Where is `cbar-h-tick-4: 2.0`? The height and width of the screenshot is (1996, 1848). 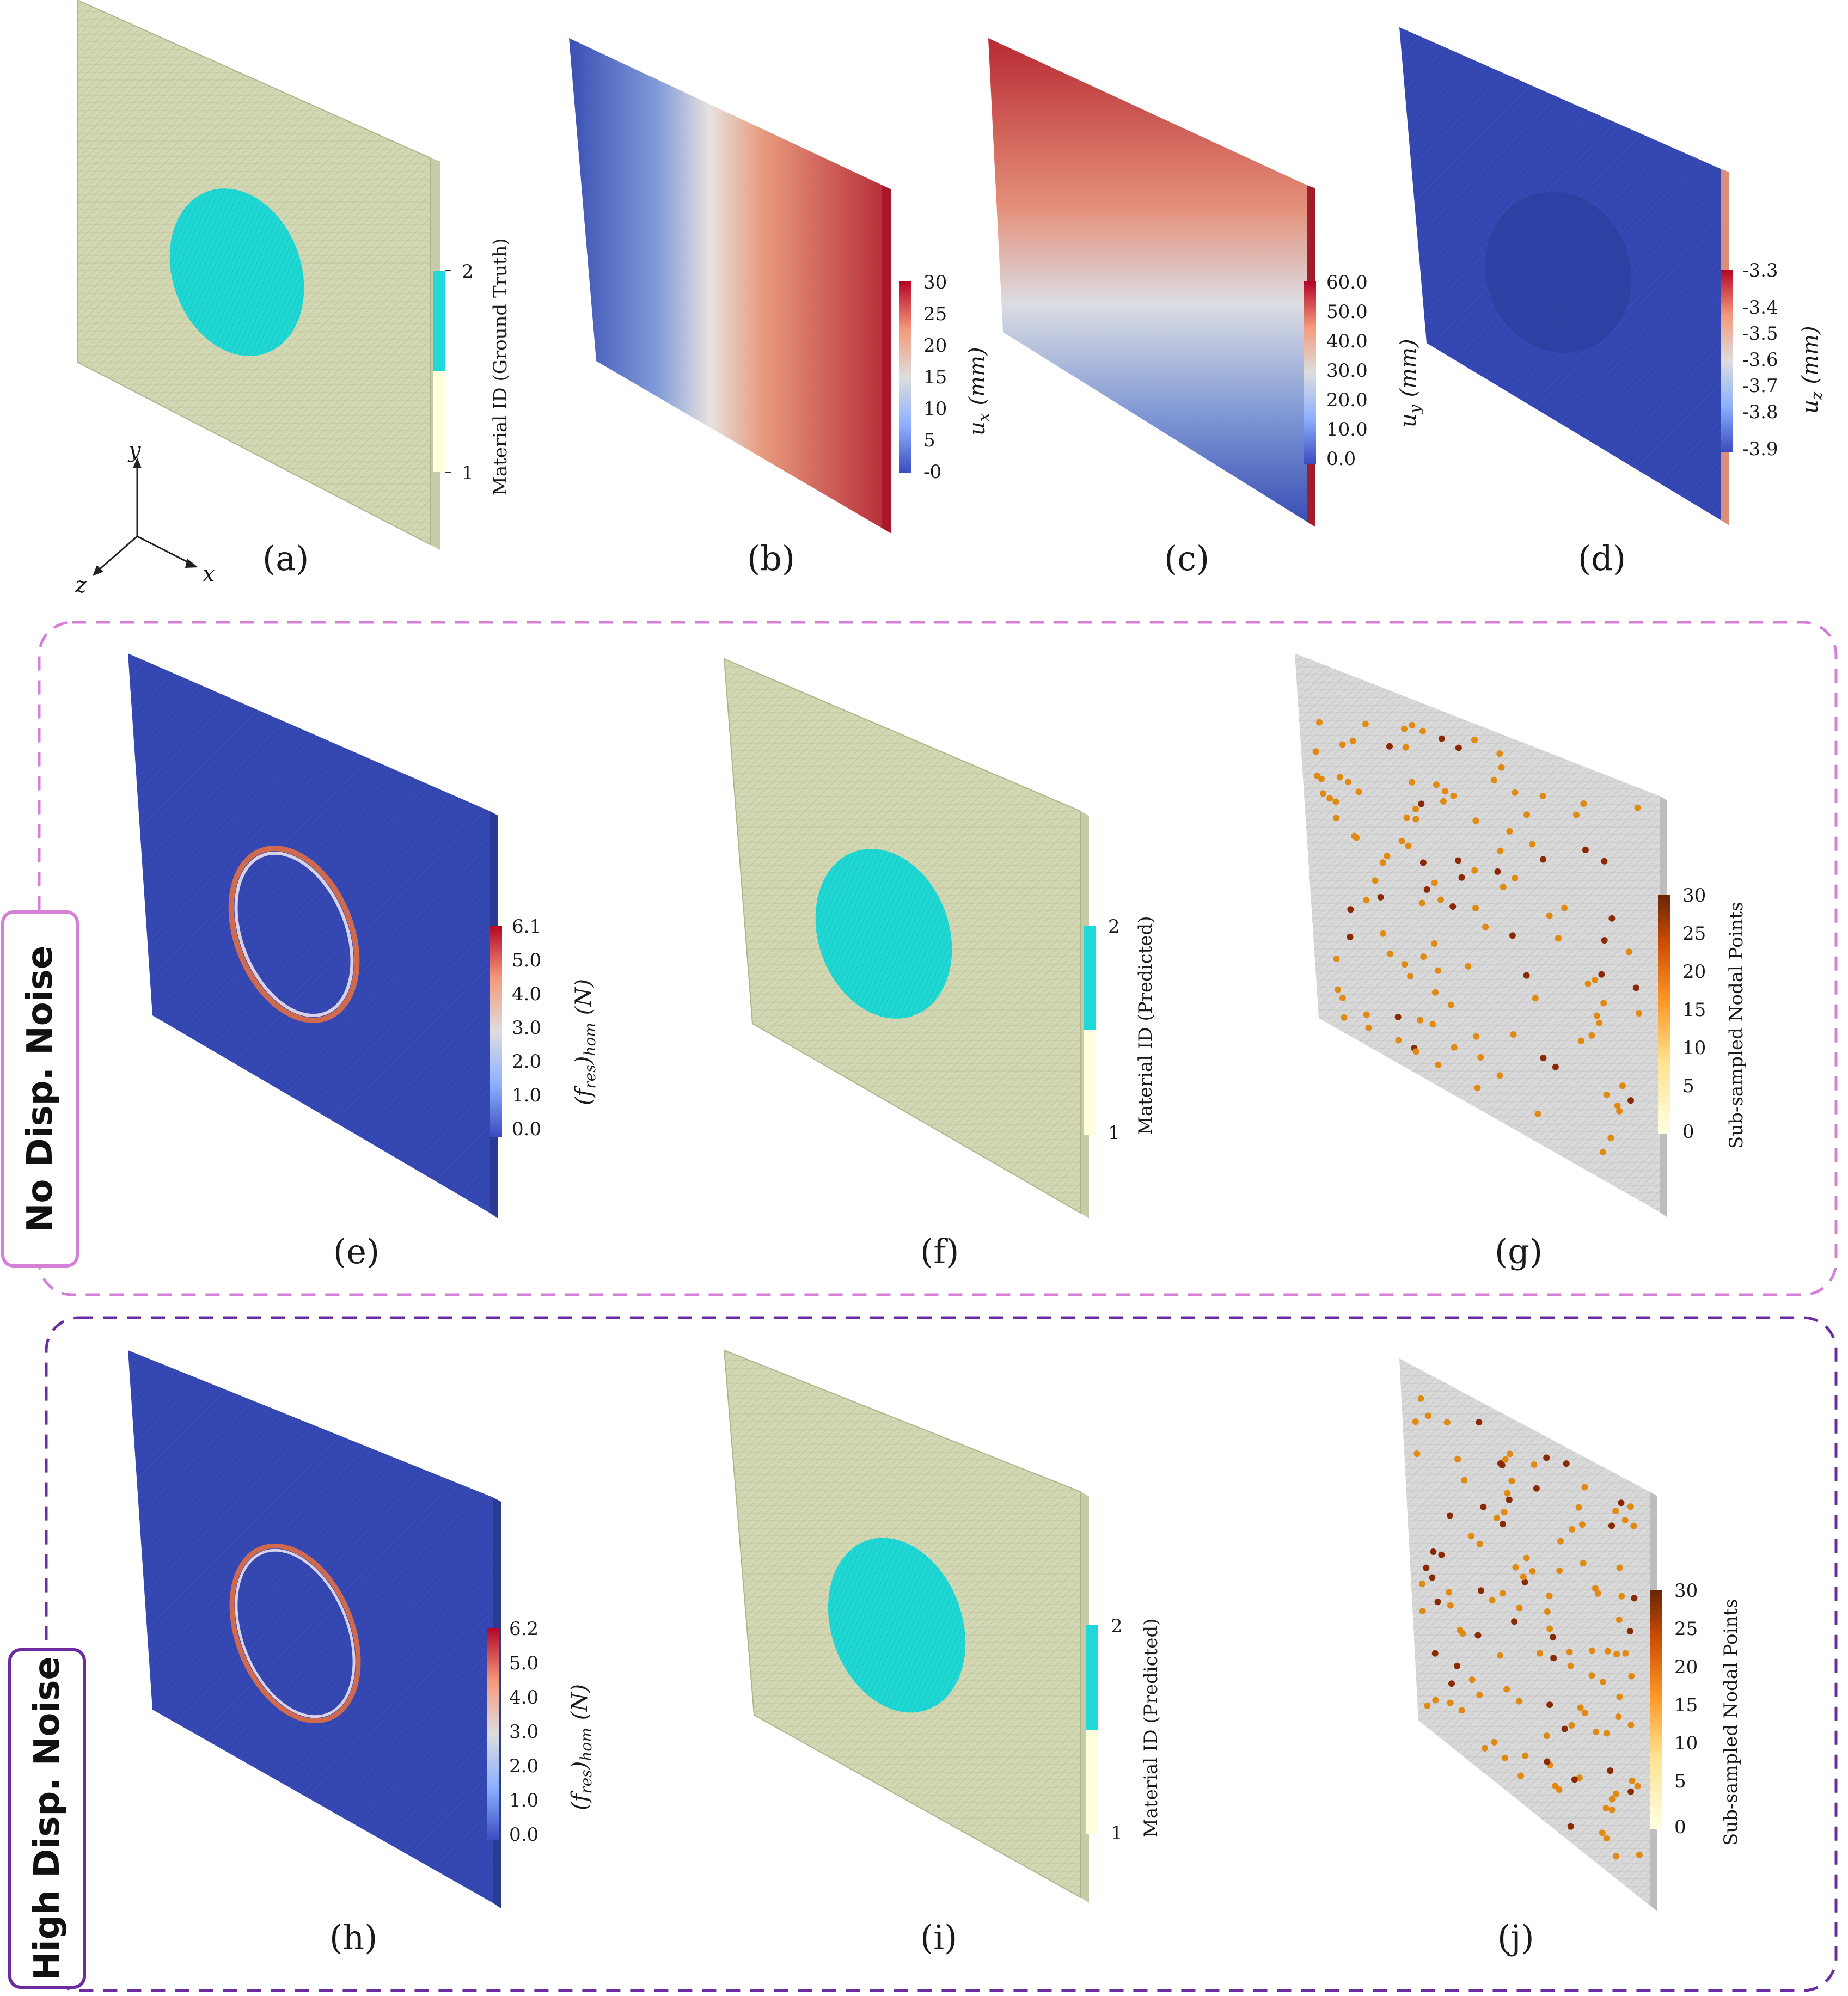
cbar-h-tick-4: 2.0 is located at coordinates (524, 1766).